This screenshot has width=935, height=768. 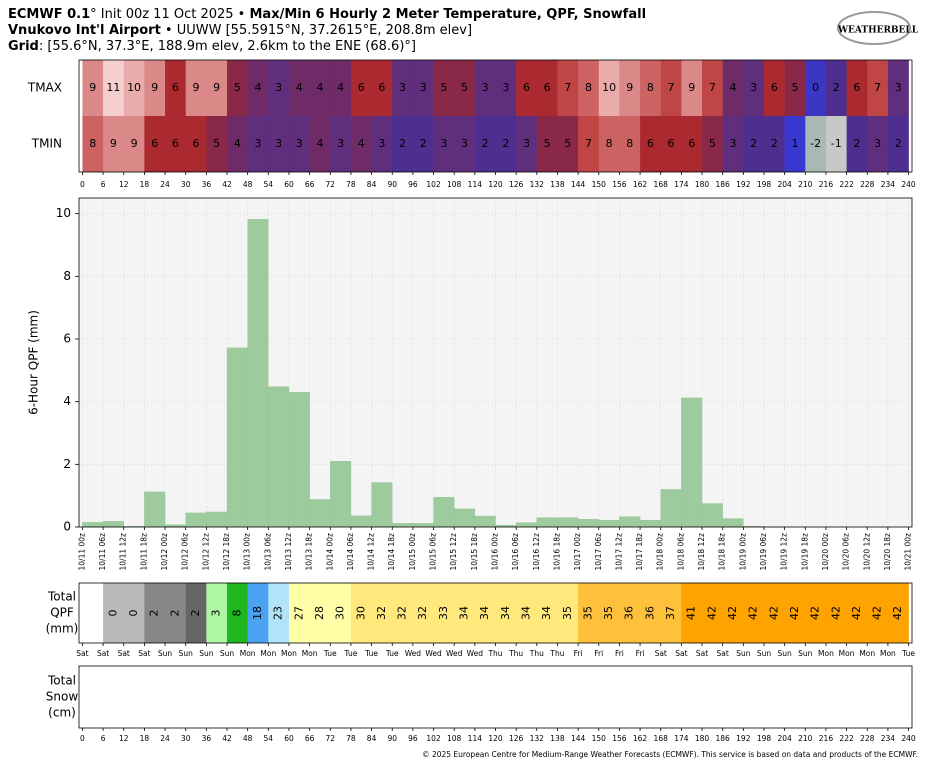 What do you see at coordinates (381, 613) in the screenshot?
I see `total-label: 32` at bounding box center [381, 613].